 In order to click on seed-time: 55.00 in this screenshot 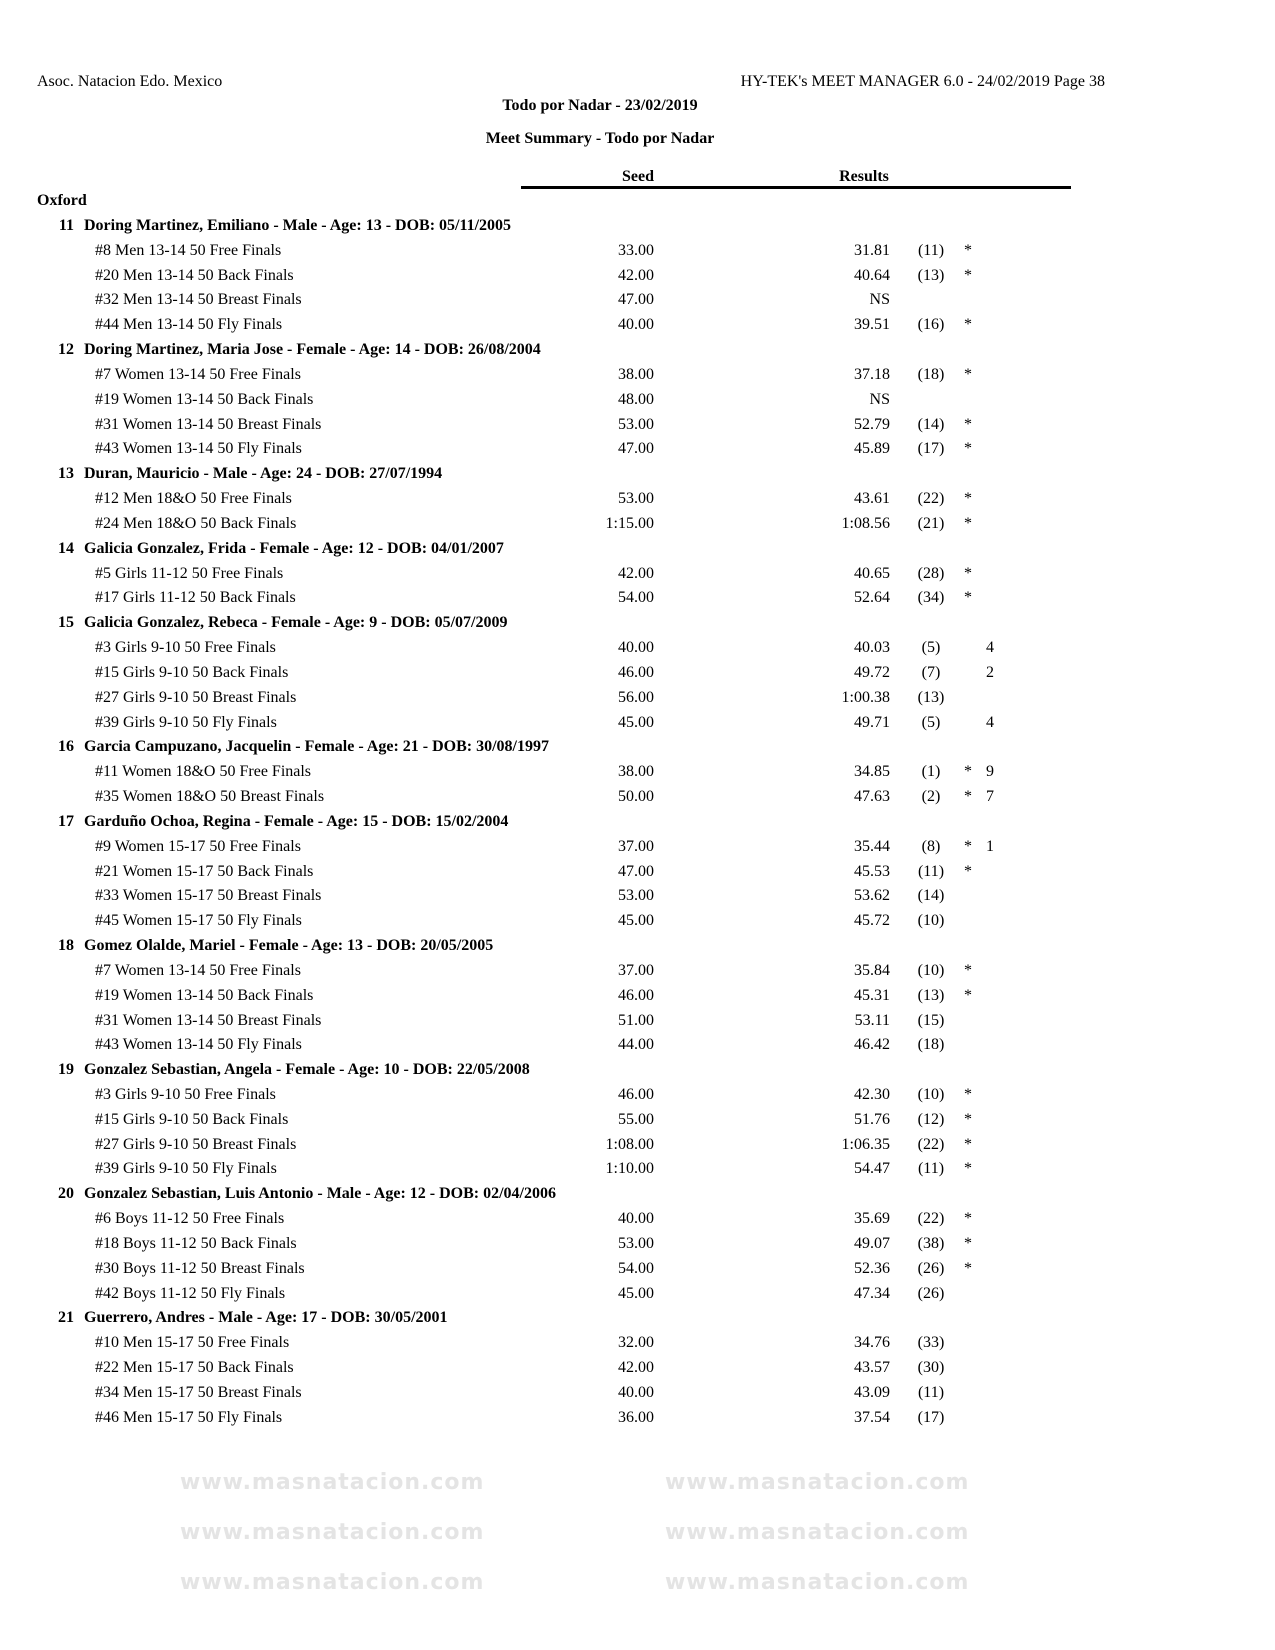, I will do `click(636, 1119)`.